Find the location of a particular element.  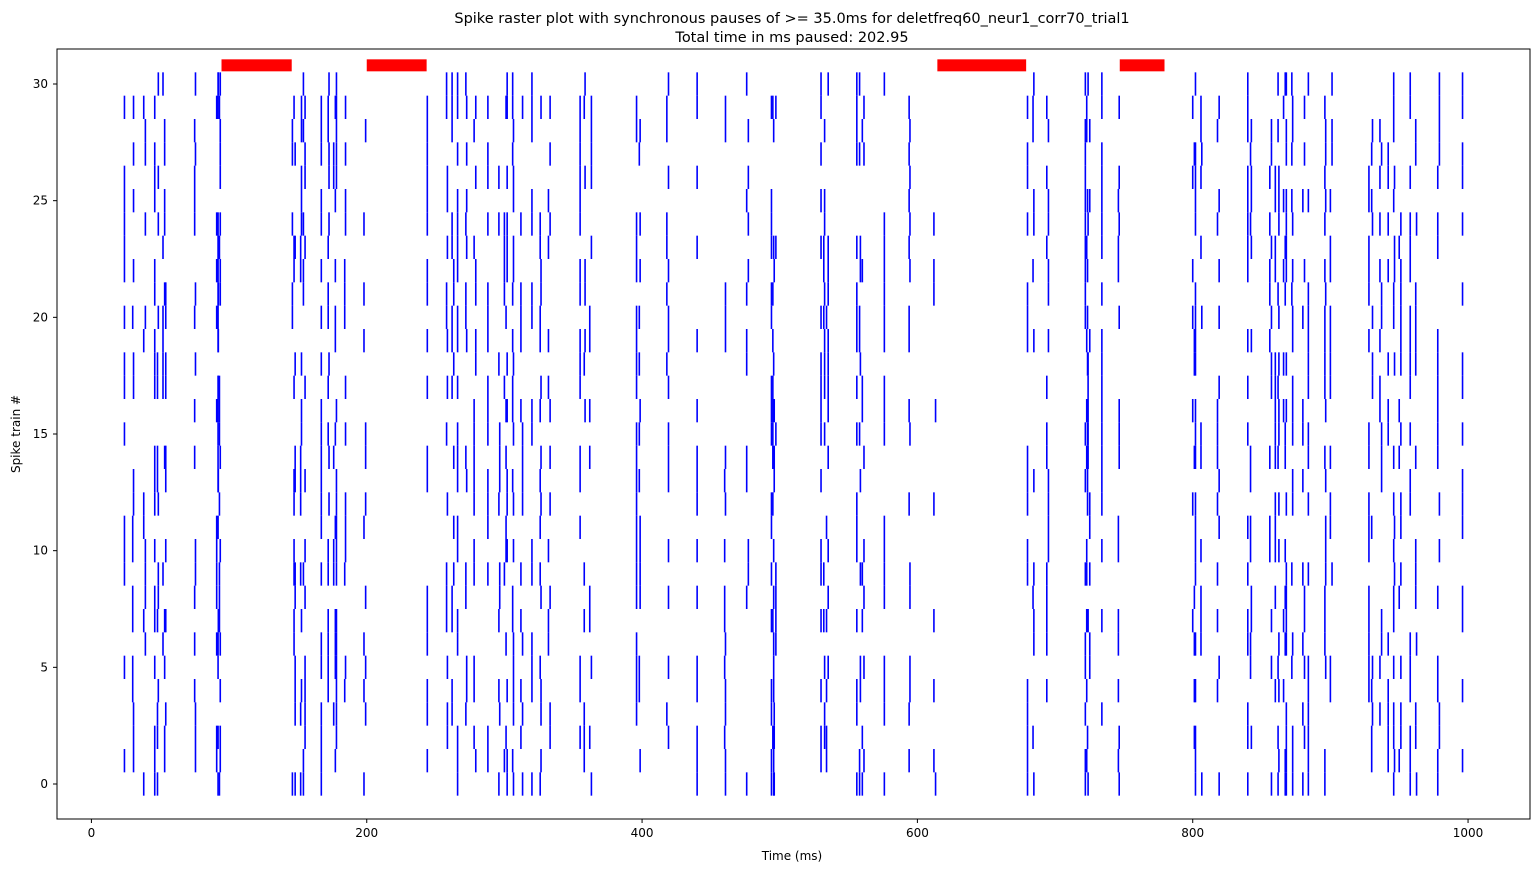

y-tick-label: 25 is located at coordinates (40, 201).